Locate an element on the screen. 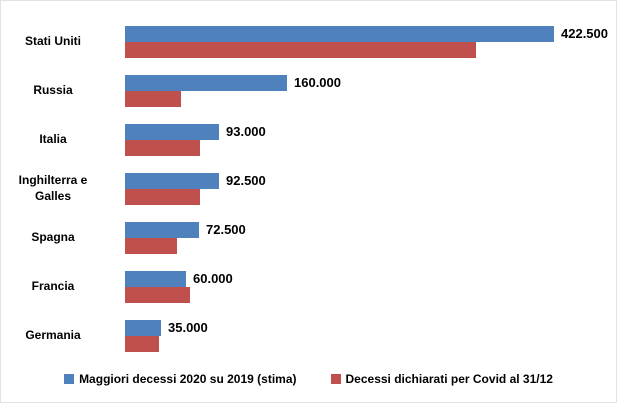  bar-line: 60.000 is located at coordinates (370, 278).